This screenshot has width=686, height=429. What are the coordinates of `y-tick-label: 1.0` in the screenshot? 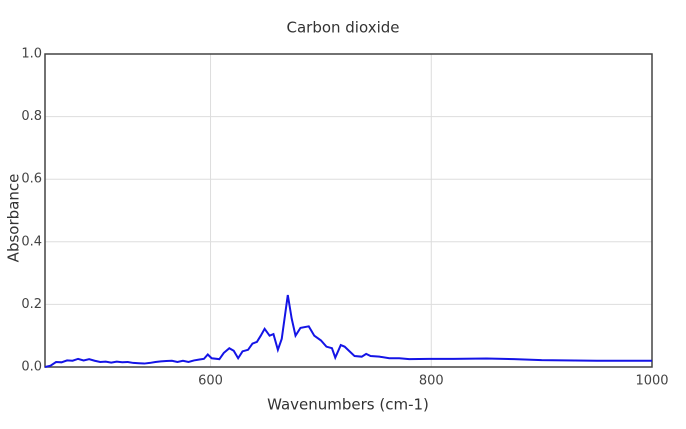 It's located at (31, 54).